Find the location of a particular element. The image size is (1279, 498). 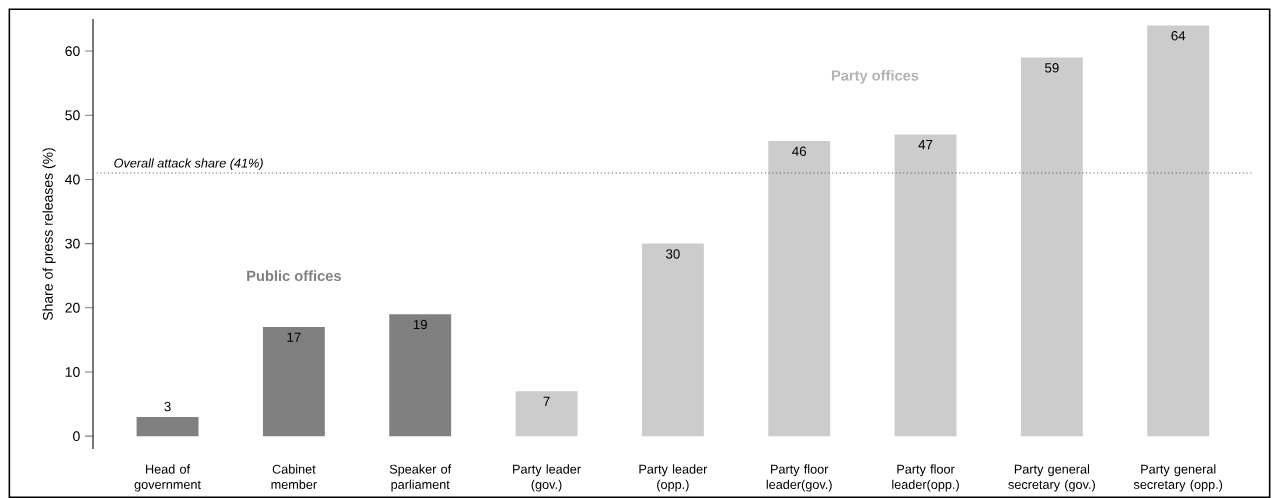

x-tick-label: Party floor leader(opp.) is located at coordinates (925, 478).